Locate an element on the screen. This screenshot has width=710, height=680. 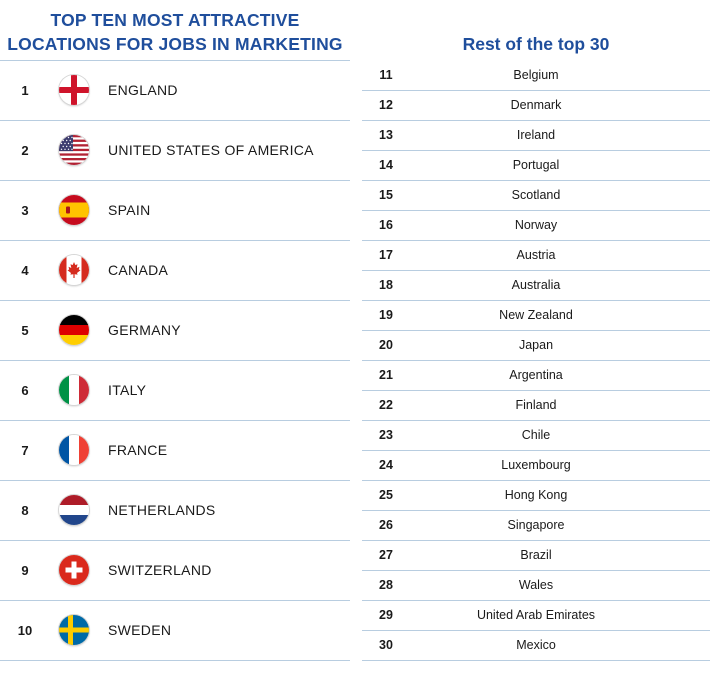
list-item: 20 Japan is located at coordinates (536, 346).